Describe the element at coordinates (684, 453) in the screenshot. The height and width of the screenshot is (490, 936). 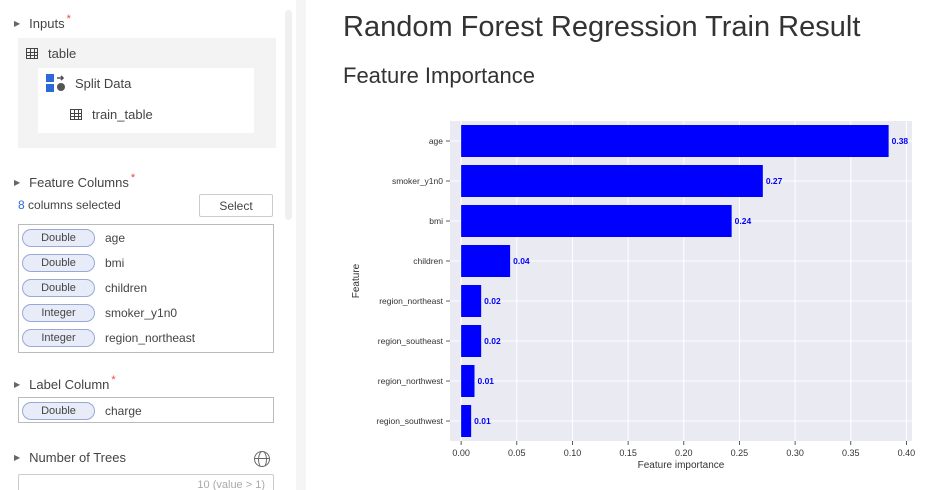
I see `x-tick-label: 0.20` at that location.